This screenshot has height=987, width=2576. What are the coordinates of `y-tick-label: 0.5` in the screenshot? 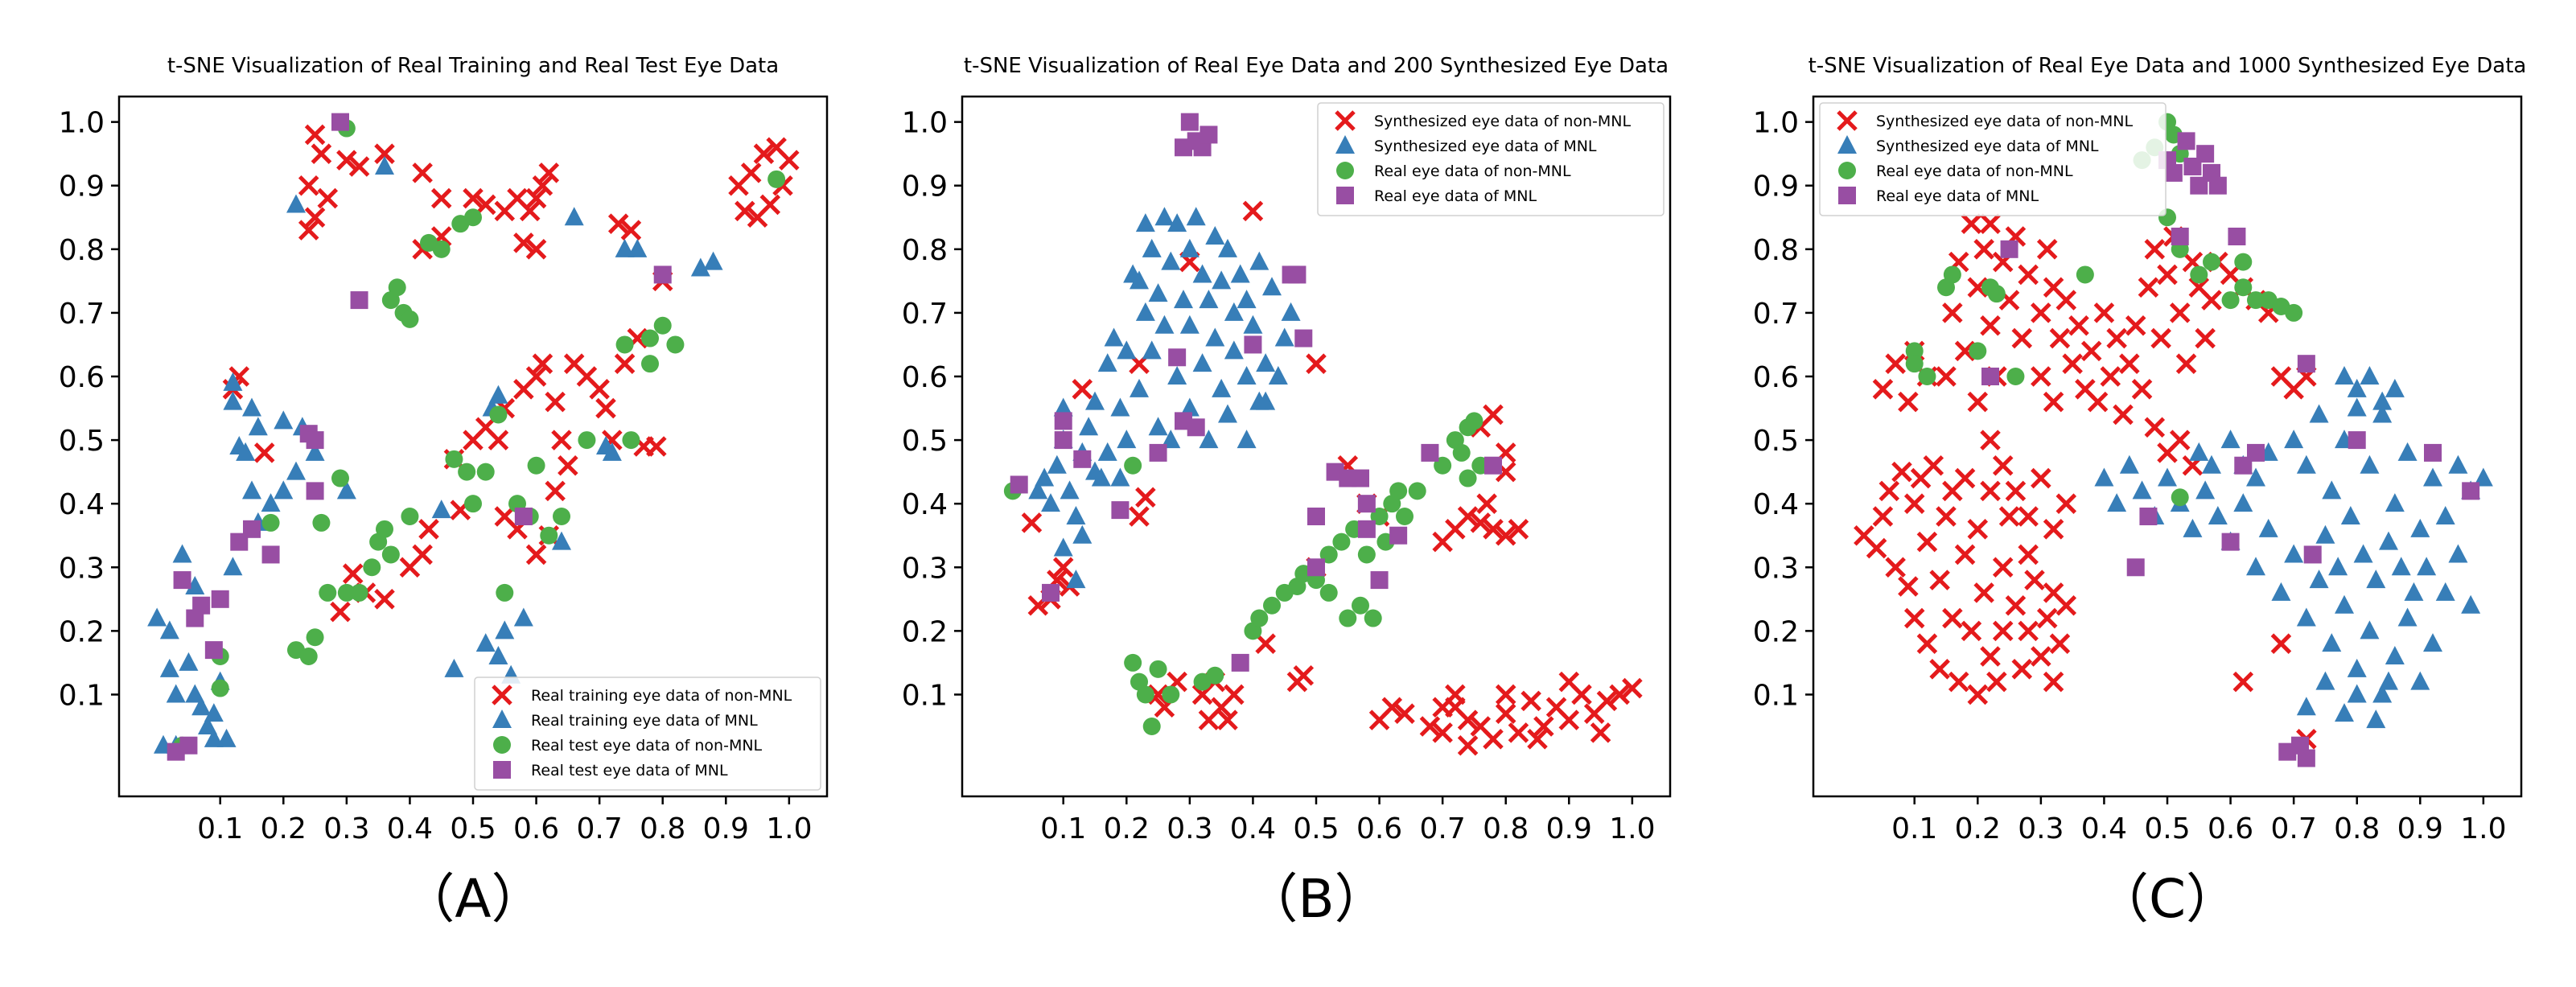 It's located at (82, 442).